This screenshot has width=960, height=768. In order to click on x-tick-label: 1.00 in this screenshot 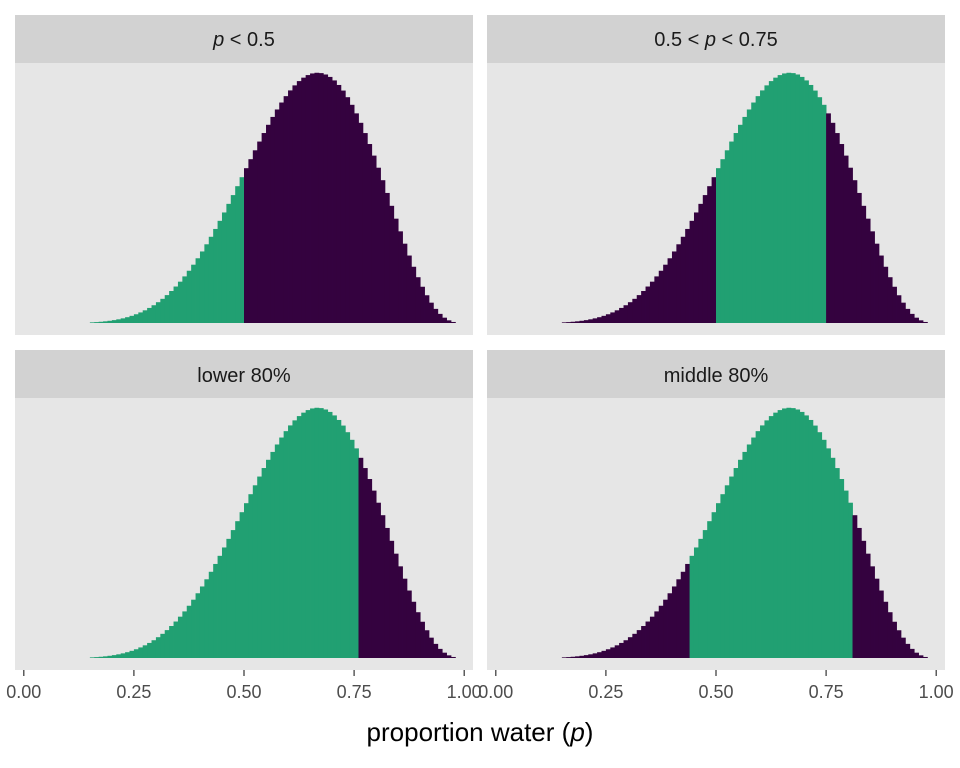, I will do `click(936, 692)`.